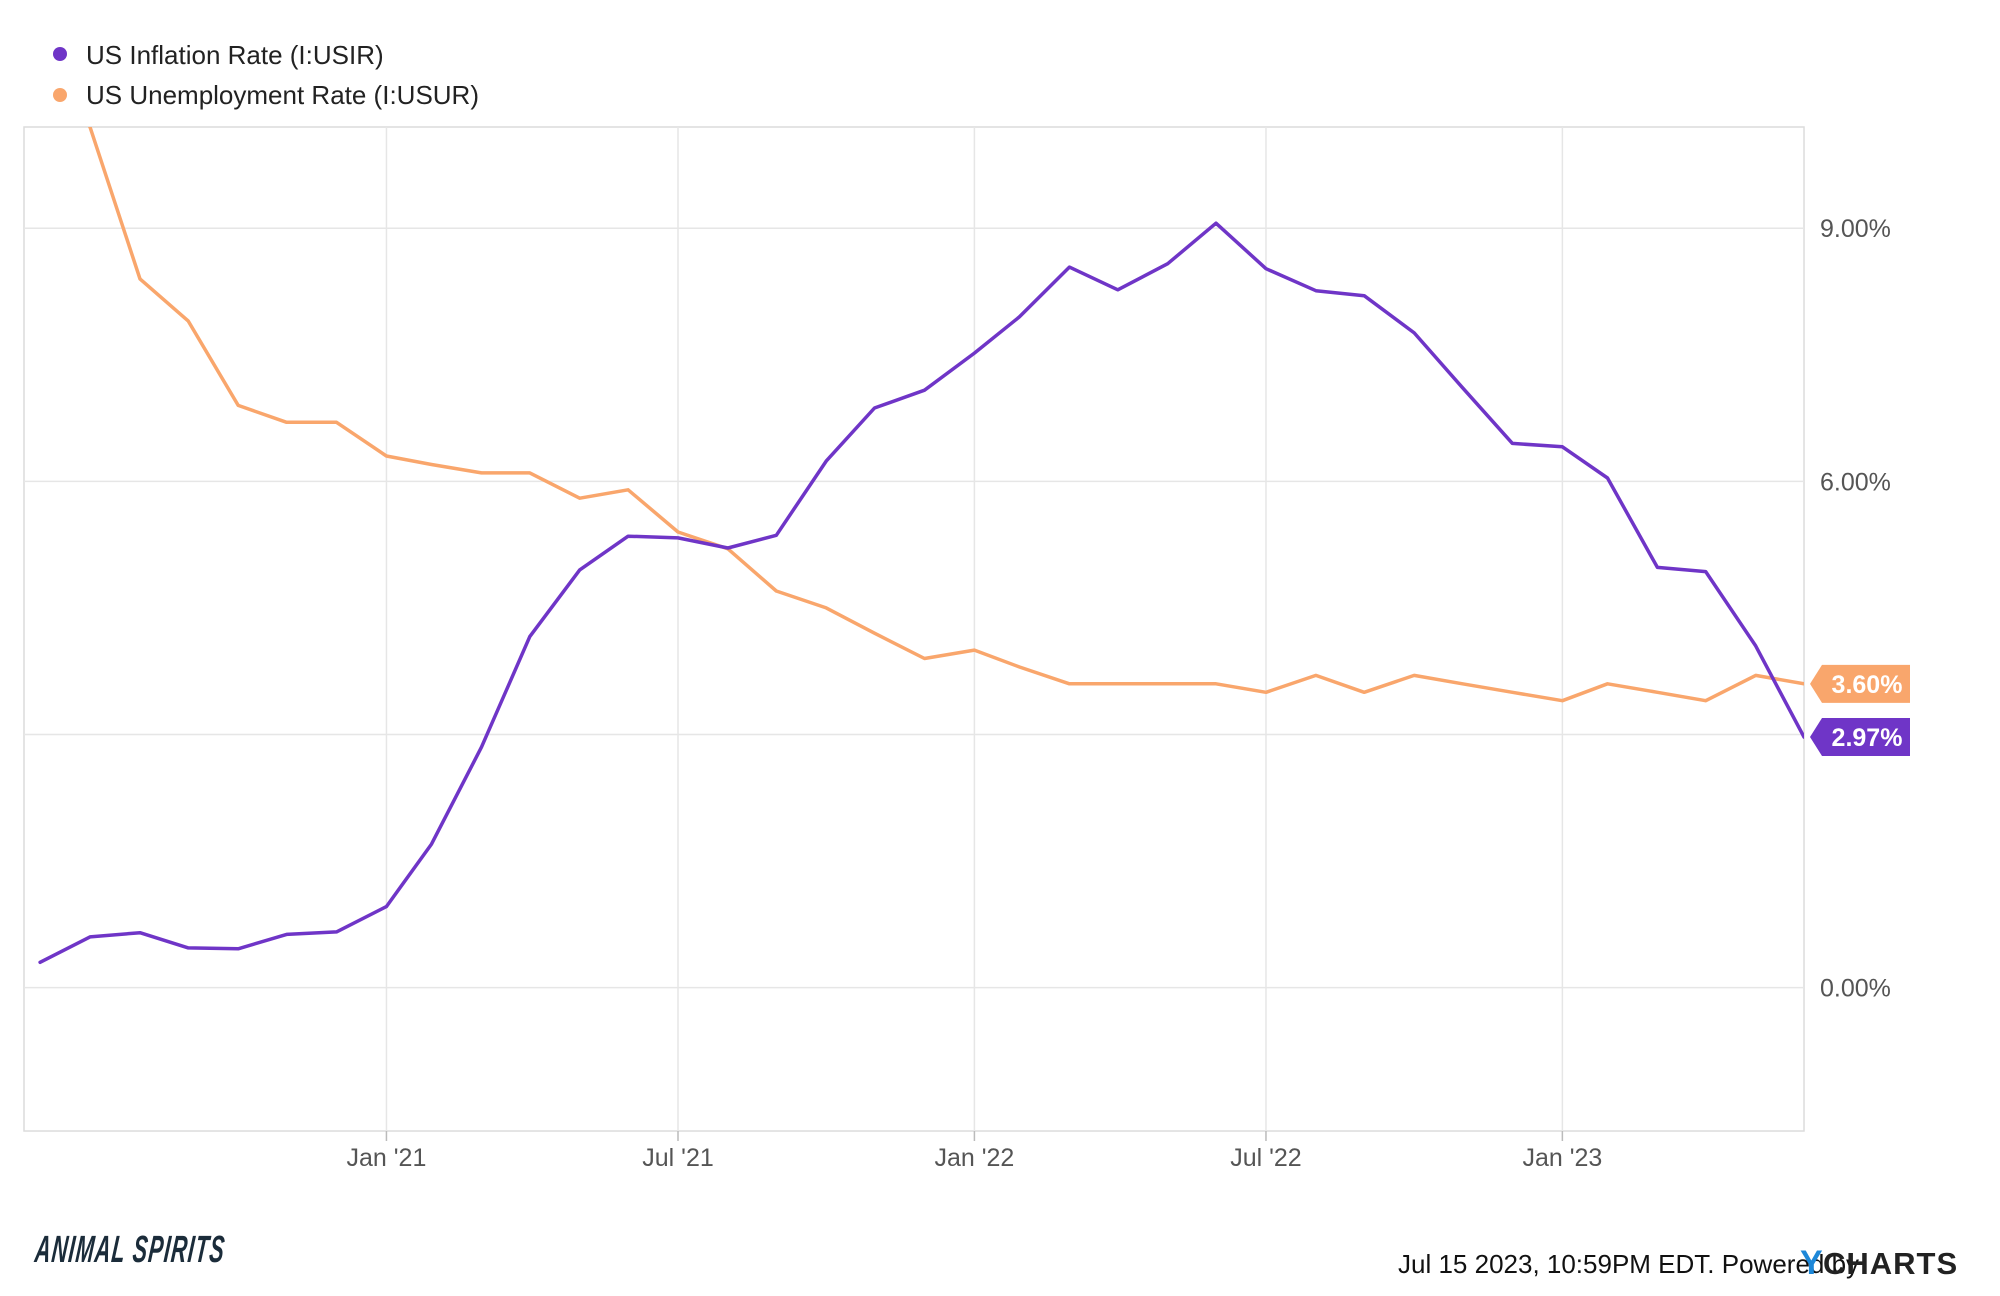 The height and width of the screenshot is (1296, 2000). Describe the element at coordinates (1867, 738) in the screenshot. I see `end-label-value: 2.97%` at that location.